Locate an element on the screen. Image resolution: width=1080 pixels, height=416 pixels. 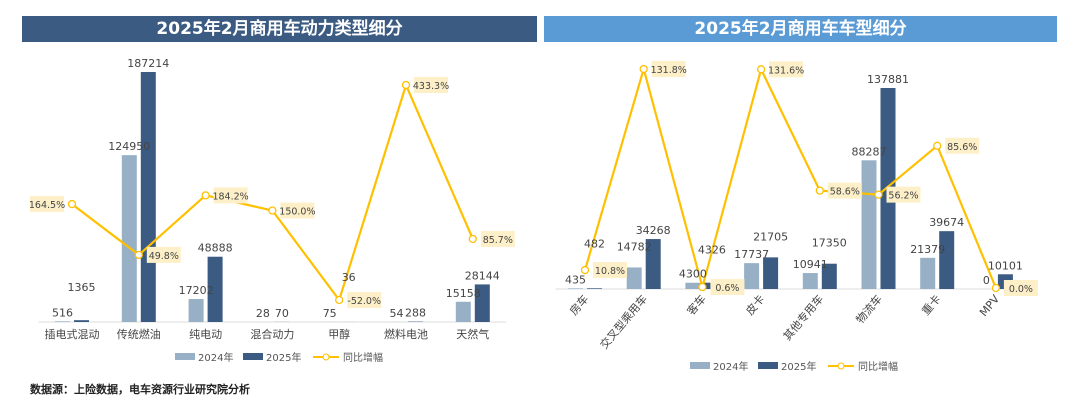
bar-value-label: 4326 is located at coordinates (712, 250).